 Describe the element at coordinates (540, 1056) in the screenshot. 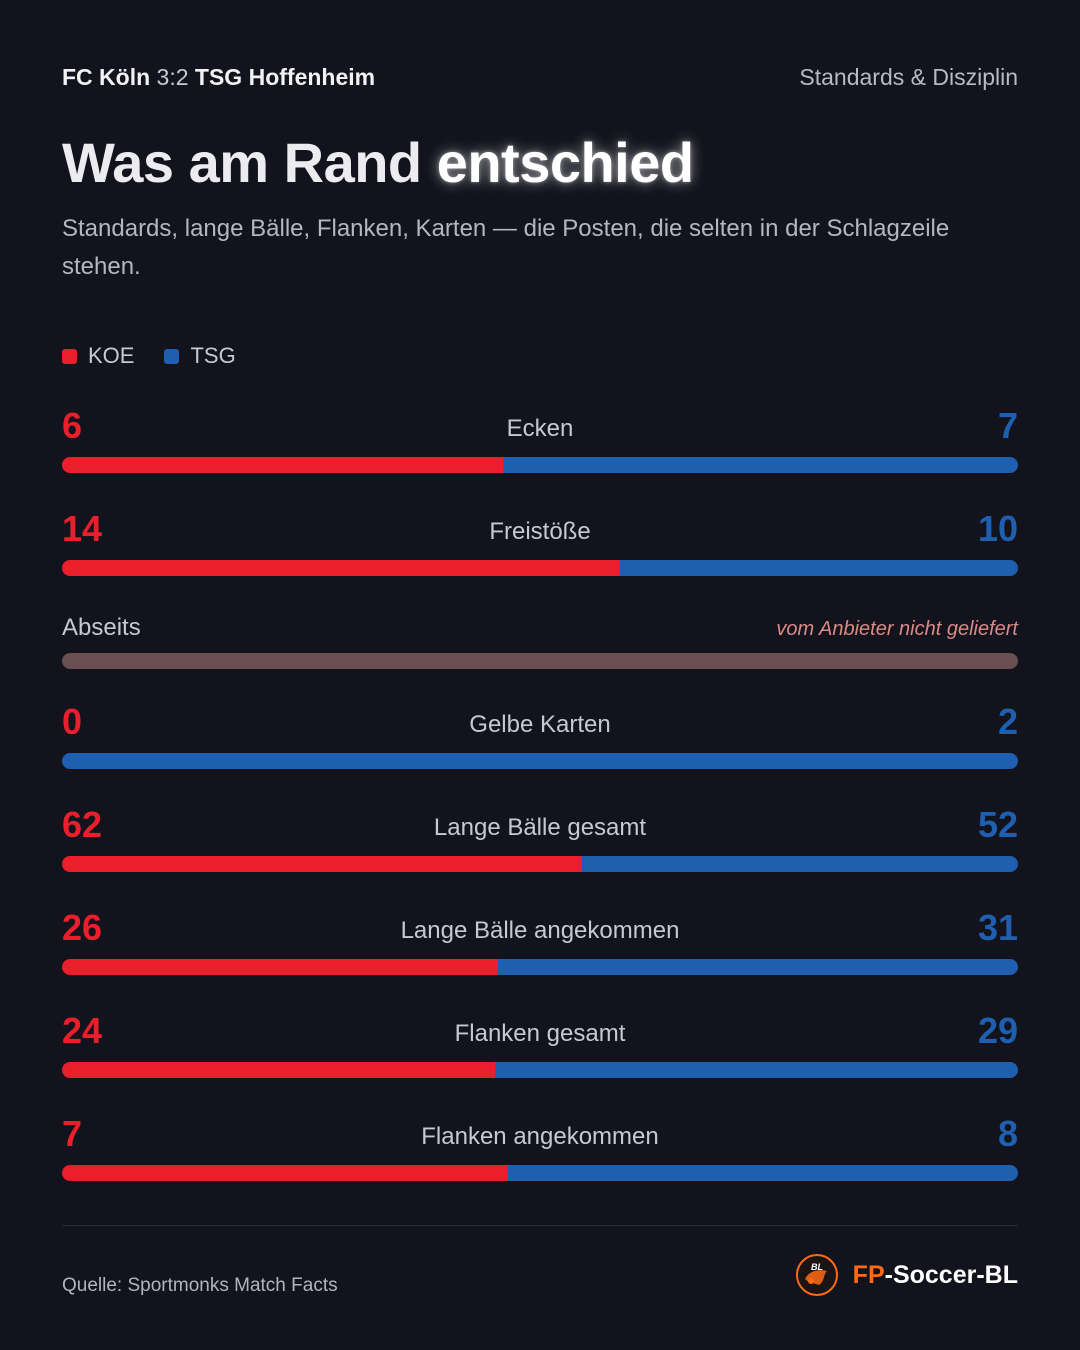

I see `stat-row: 24 Flanken gesamt 29` at that location.